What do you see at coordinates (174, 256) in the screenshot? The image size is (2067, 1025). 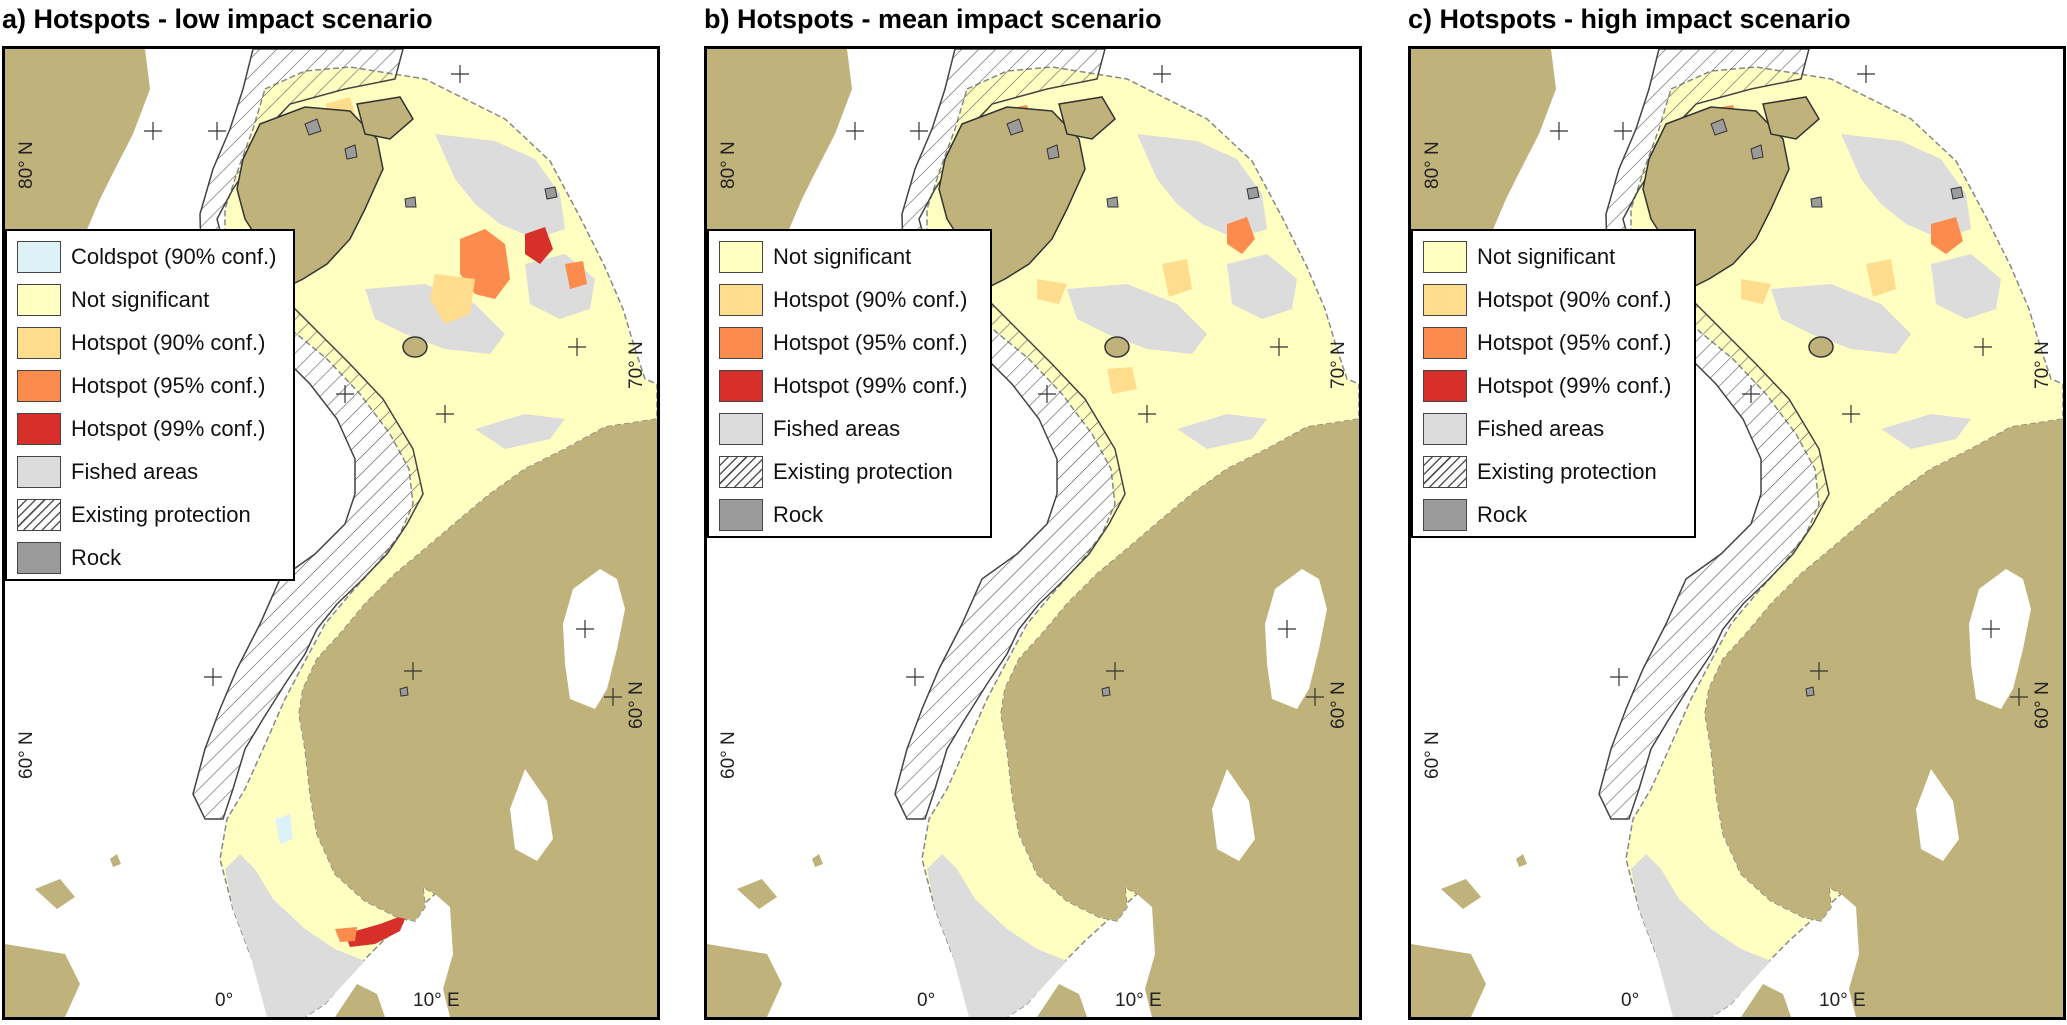 I see `legend-label: Coldspot (90% conf.)` at bounding box center [174, 256].